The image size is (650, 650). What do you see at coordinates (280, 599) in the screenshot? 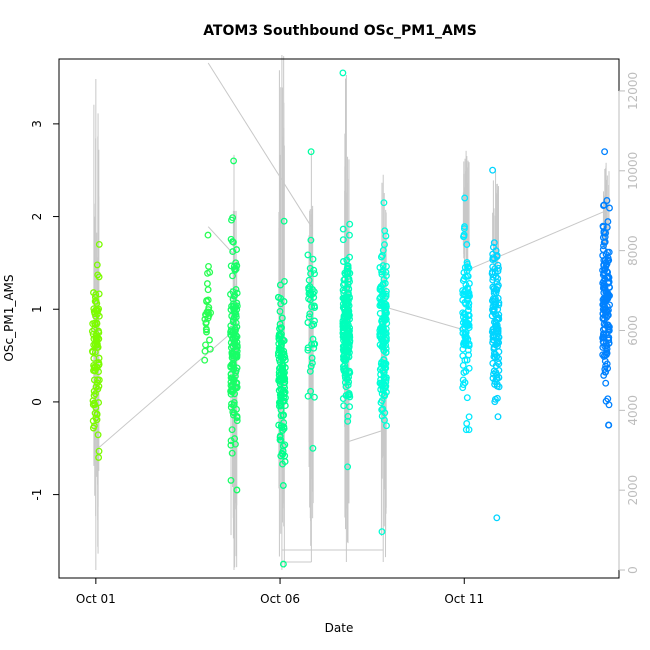
I see `x-tick-label: Oct 06` at bounding box center [280, 599].